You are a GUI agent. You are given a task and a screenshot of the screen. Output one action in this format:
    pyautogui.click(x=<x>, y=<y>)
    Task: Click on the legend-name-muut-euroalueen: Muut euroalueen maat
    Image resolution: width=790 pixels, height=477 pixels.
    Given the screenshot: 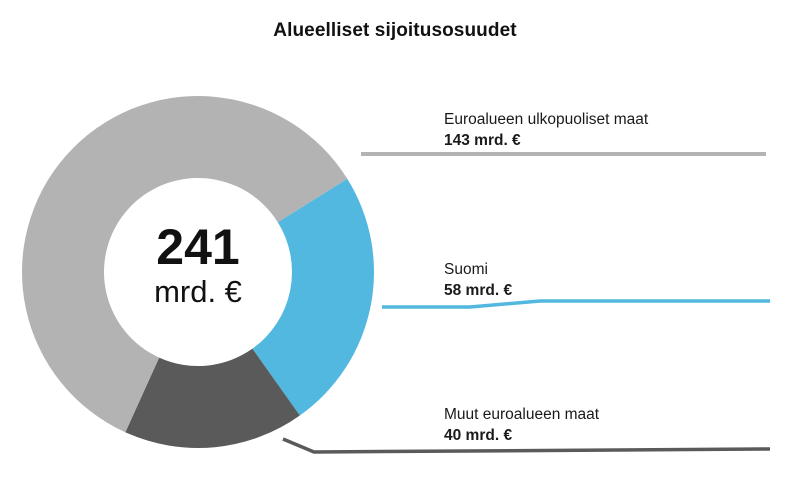 What is the action you would take?
    pyautogui.click(x=522, y=414)
    